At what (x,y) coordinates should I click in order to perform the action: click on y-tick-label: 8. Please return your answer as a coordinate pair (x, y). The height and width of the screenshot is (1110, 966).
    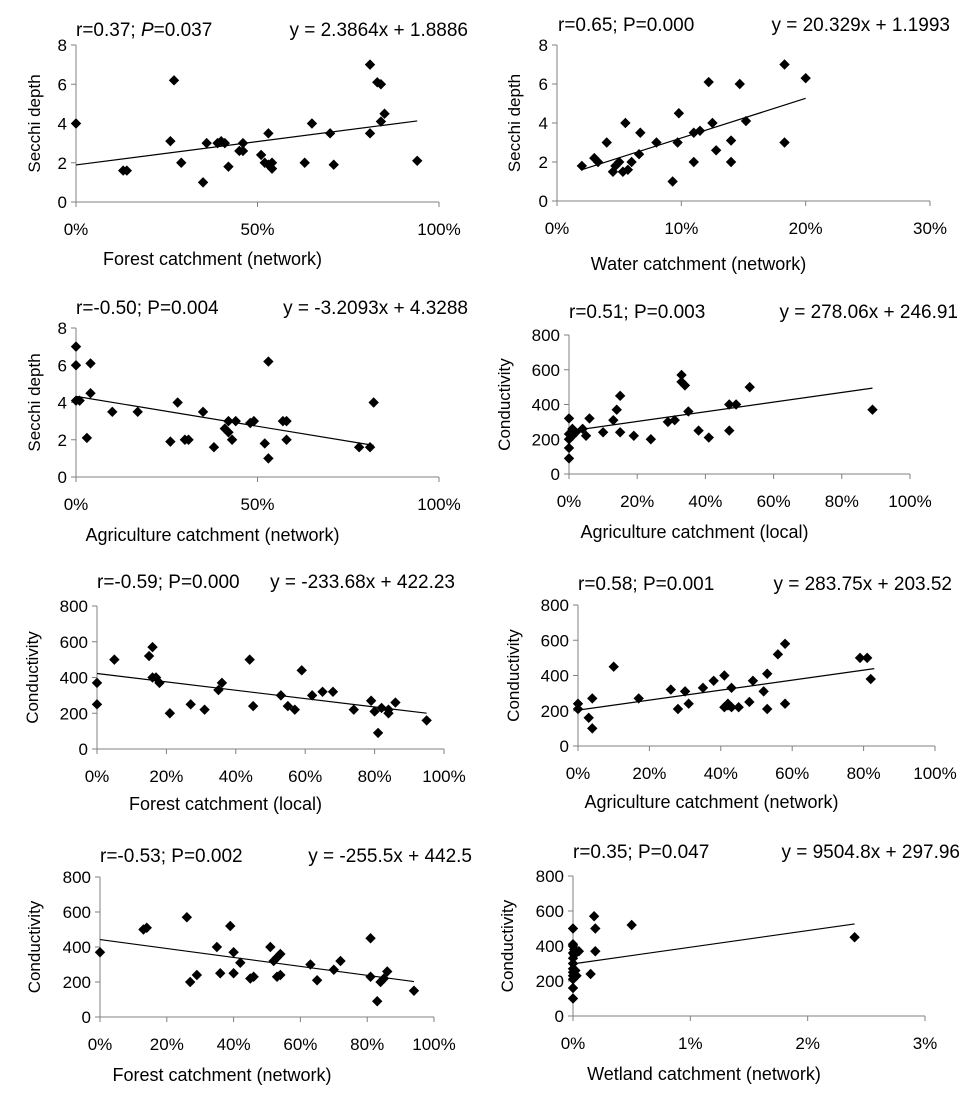
    Looking at the image, I should click on (543, 45).